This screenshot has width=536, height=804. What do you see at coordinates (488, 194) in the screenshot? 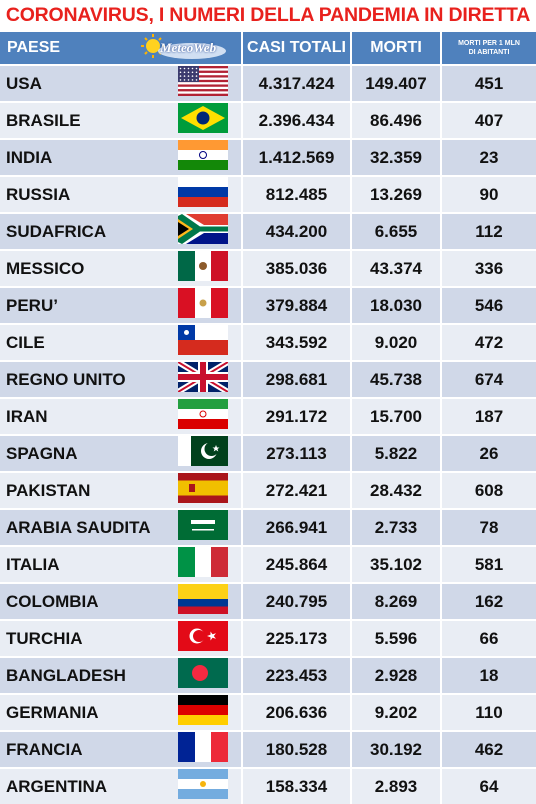
I see `deaths-per-million: 90` at bounding box center [488, 194].